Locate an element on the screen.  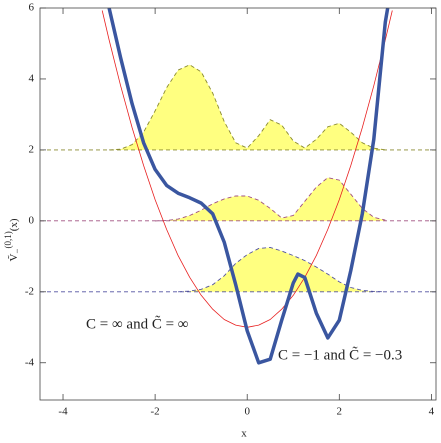
y-axis-label: Ṽ−(0,1)(x) is located at coordinates (12, 239).